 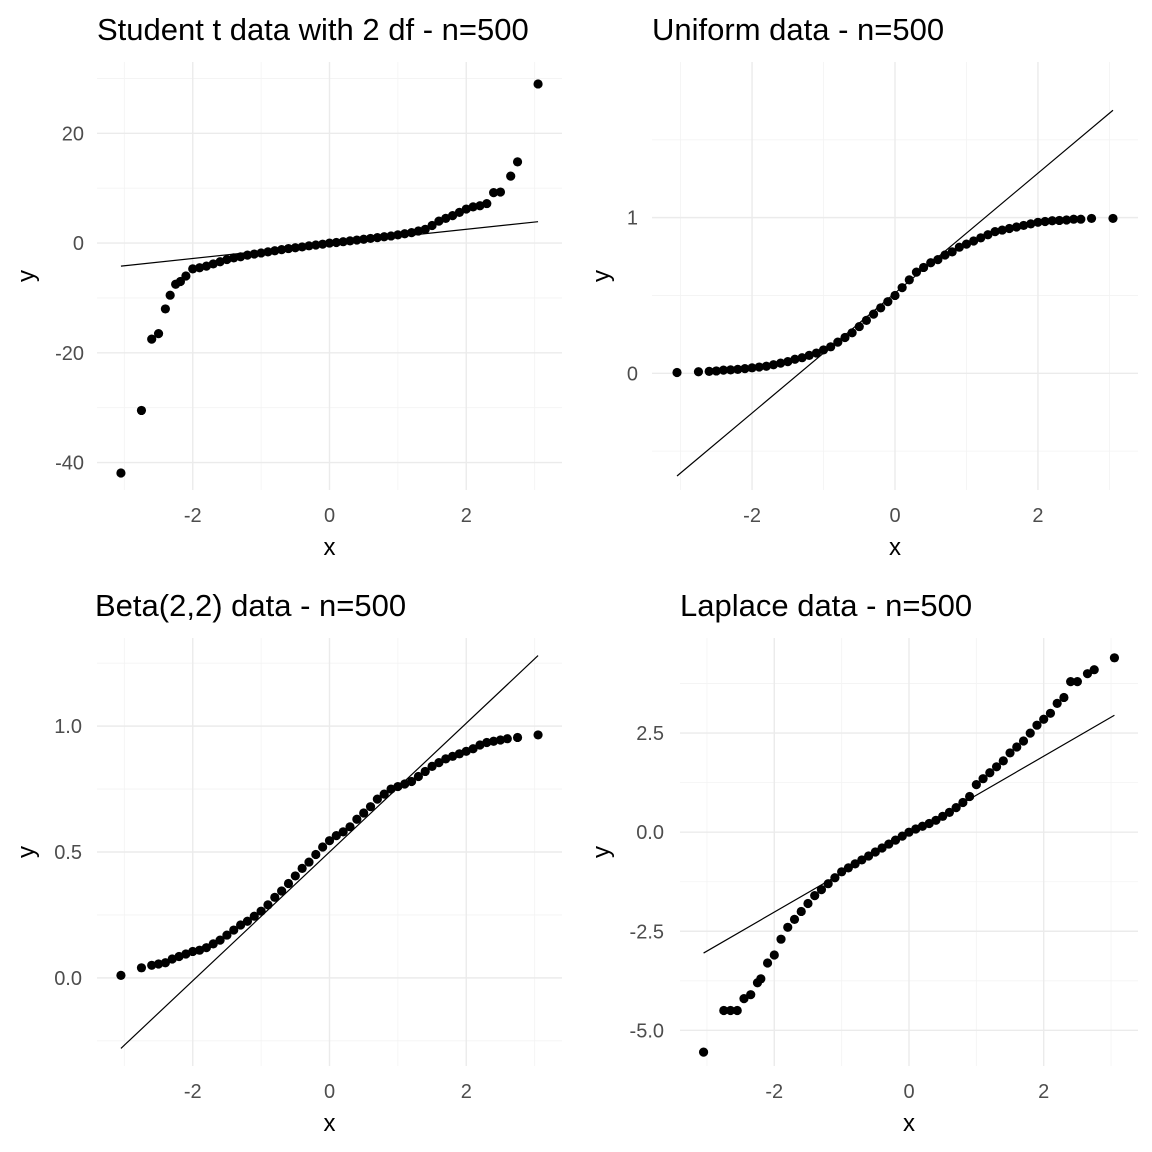 I want to click on y-tick-label: 0.0, so click(x=650, y=833).